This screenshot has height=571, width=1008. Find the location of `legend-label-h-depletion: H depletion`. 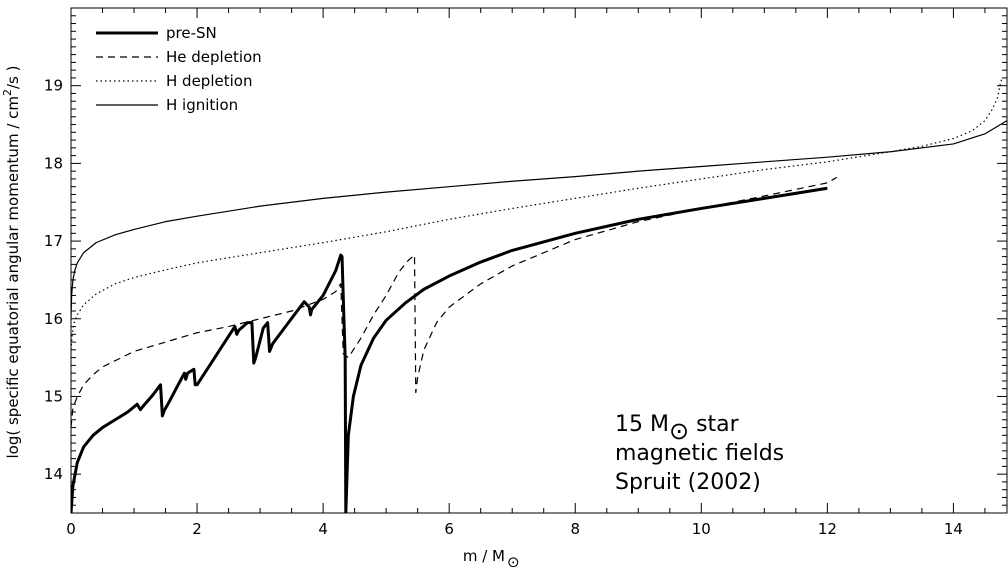

legend-label-h-depletion: H depletion is located at coordinates (209, 81).